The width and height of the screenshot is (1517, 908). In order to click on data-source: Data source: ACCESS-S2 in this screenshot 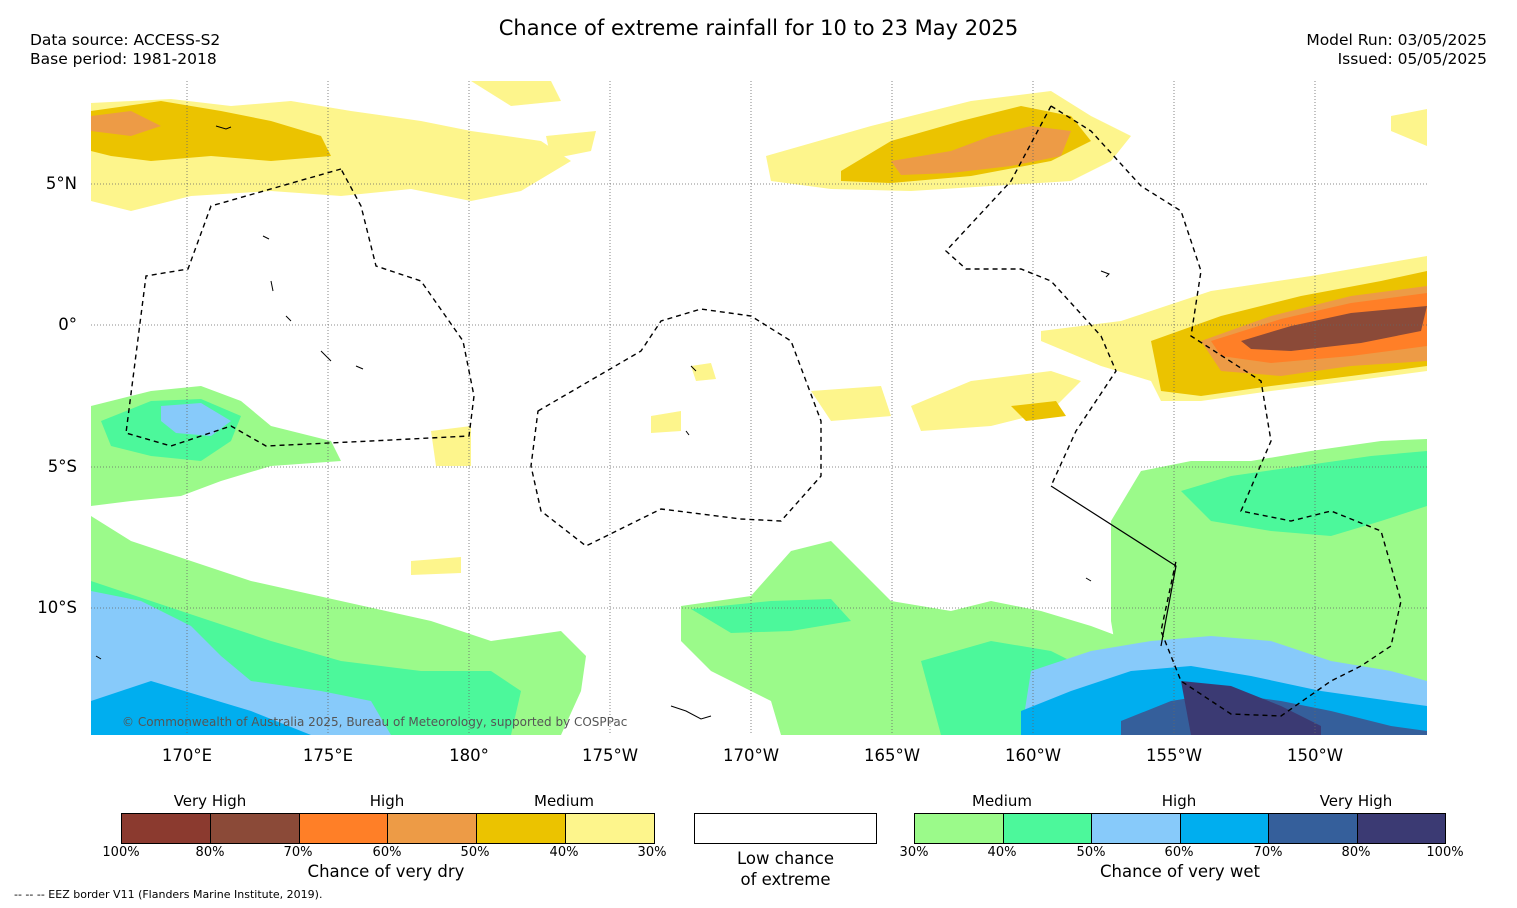, I will do `click(125, 40)`.